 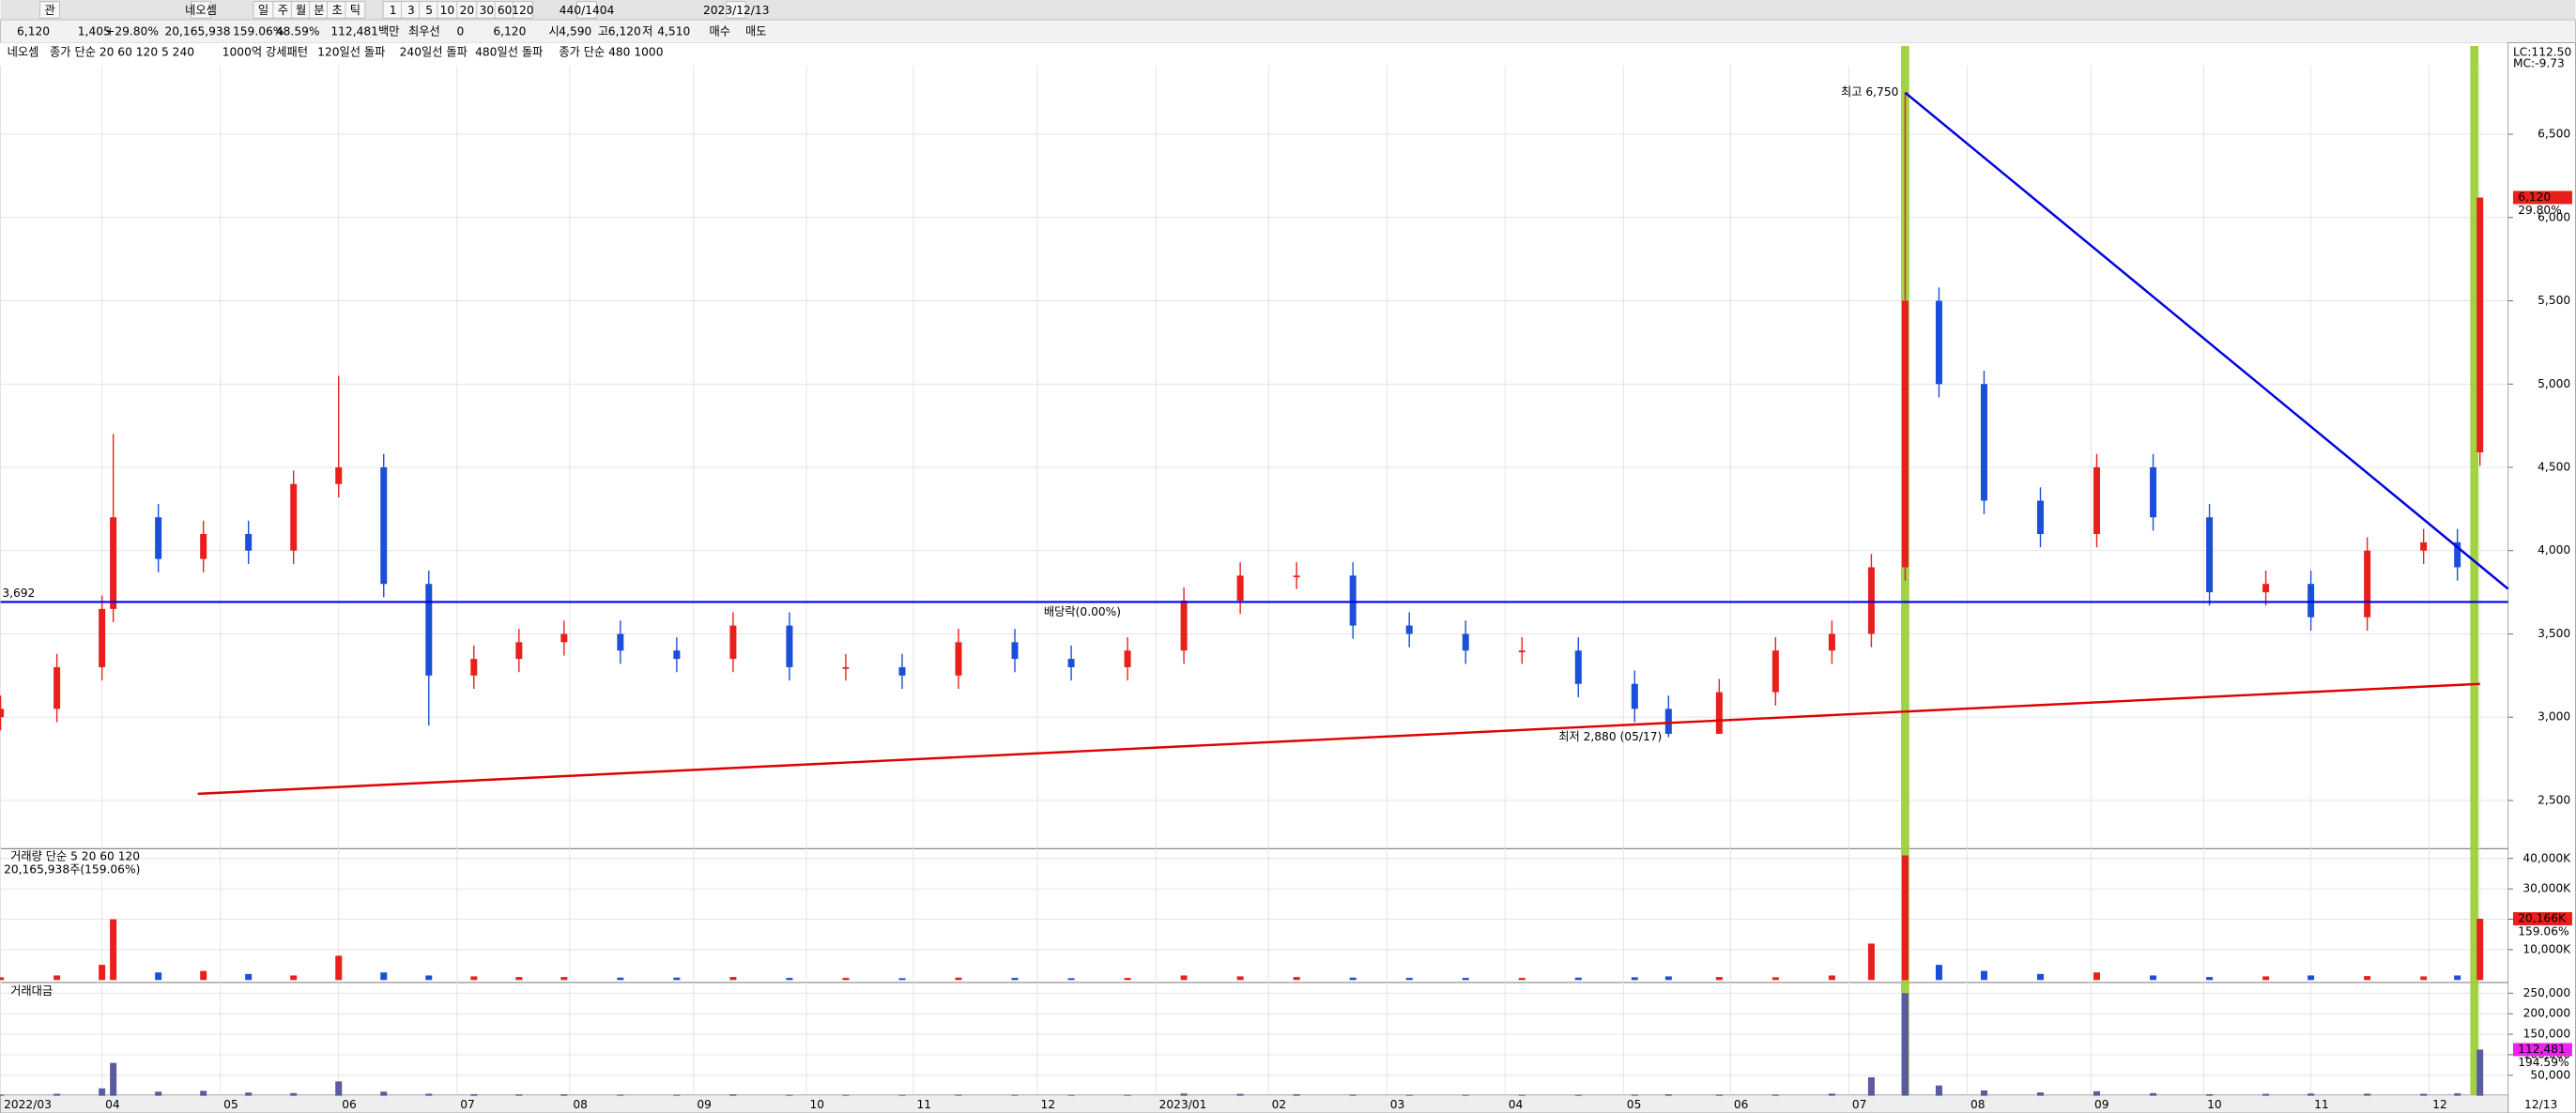 I want to click on toolbar-item: 틱, so click(x=355, y=10).